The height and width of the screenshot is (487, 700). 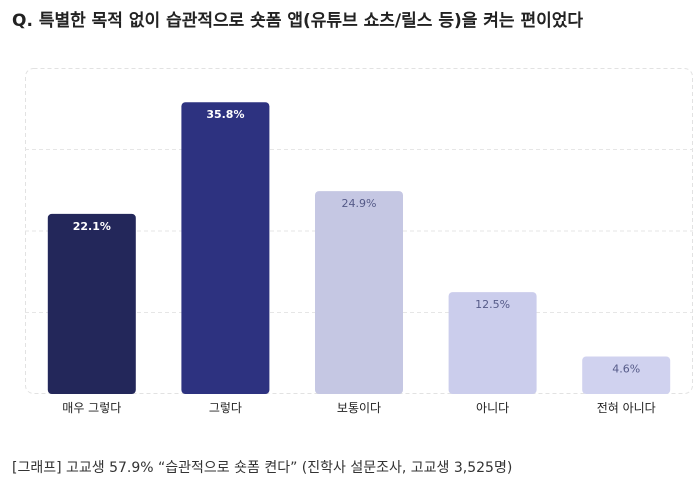 What do you see at coordinates (225, 114) in the screenshot?
I see `data-label: 35.8%` at bounding box center [225, 114].